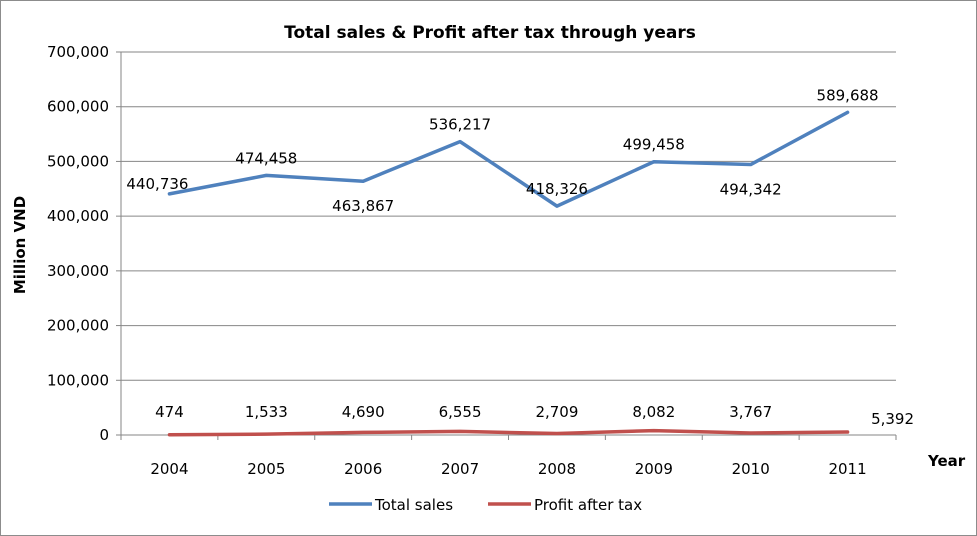 The height and width of the screenshot is (536, 977). What do you see at coordinates (750, 412) in the screenshot?
I see `data-label: 3,767` at bounding box center [750, 412].